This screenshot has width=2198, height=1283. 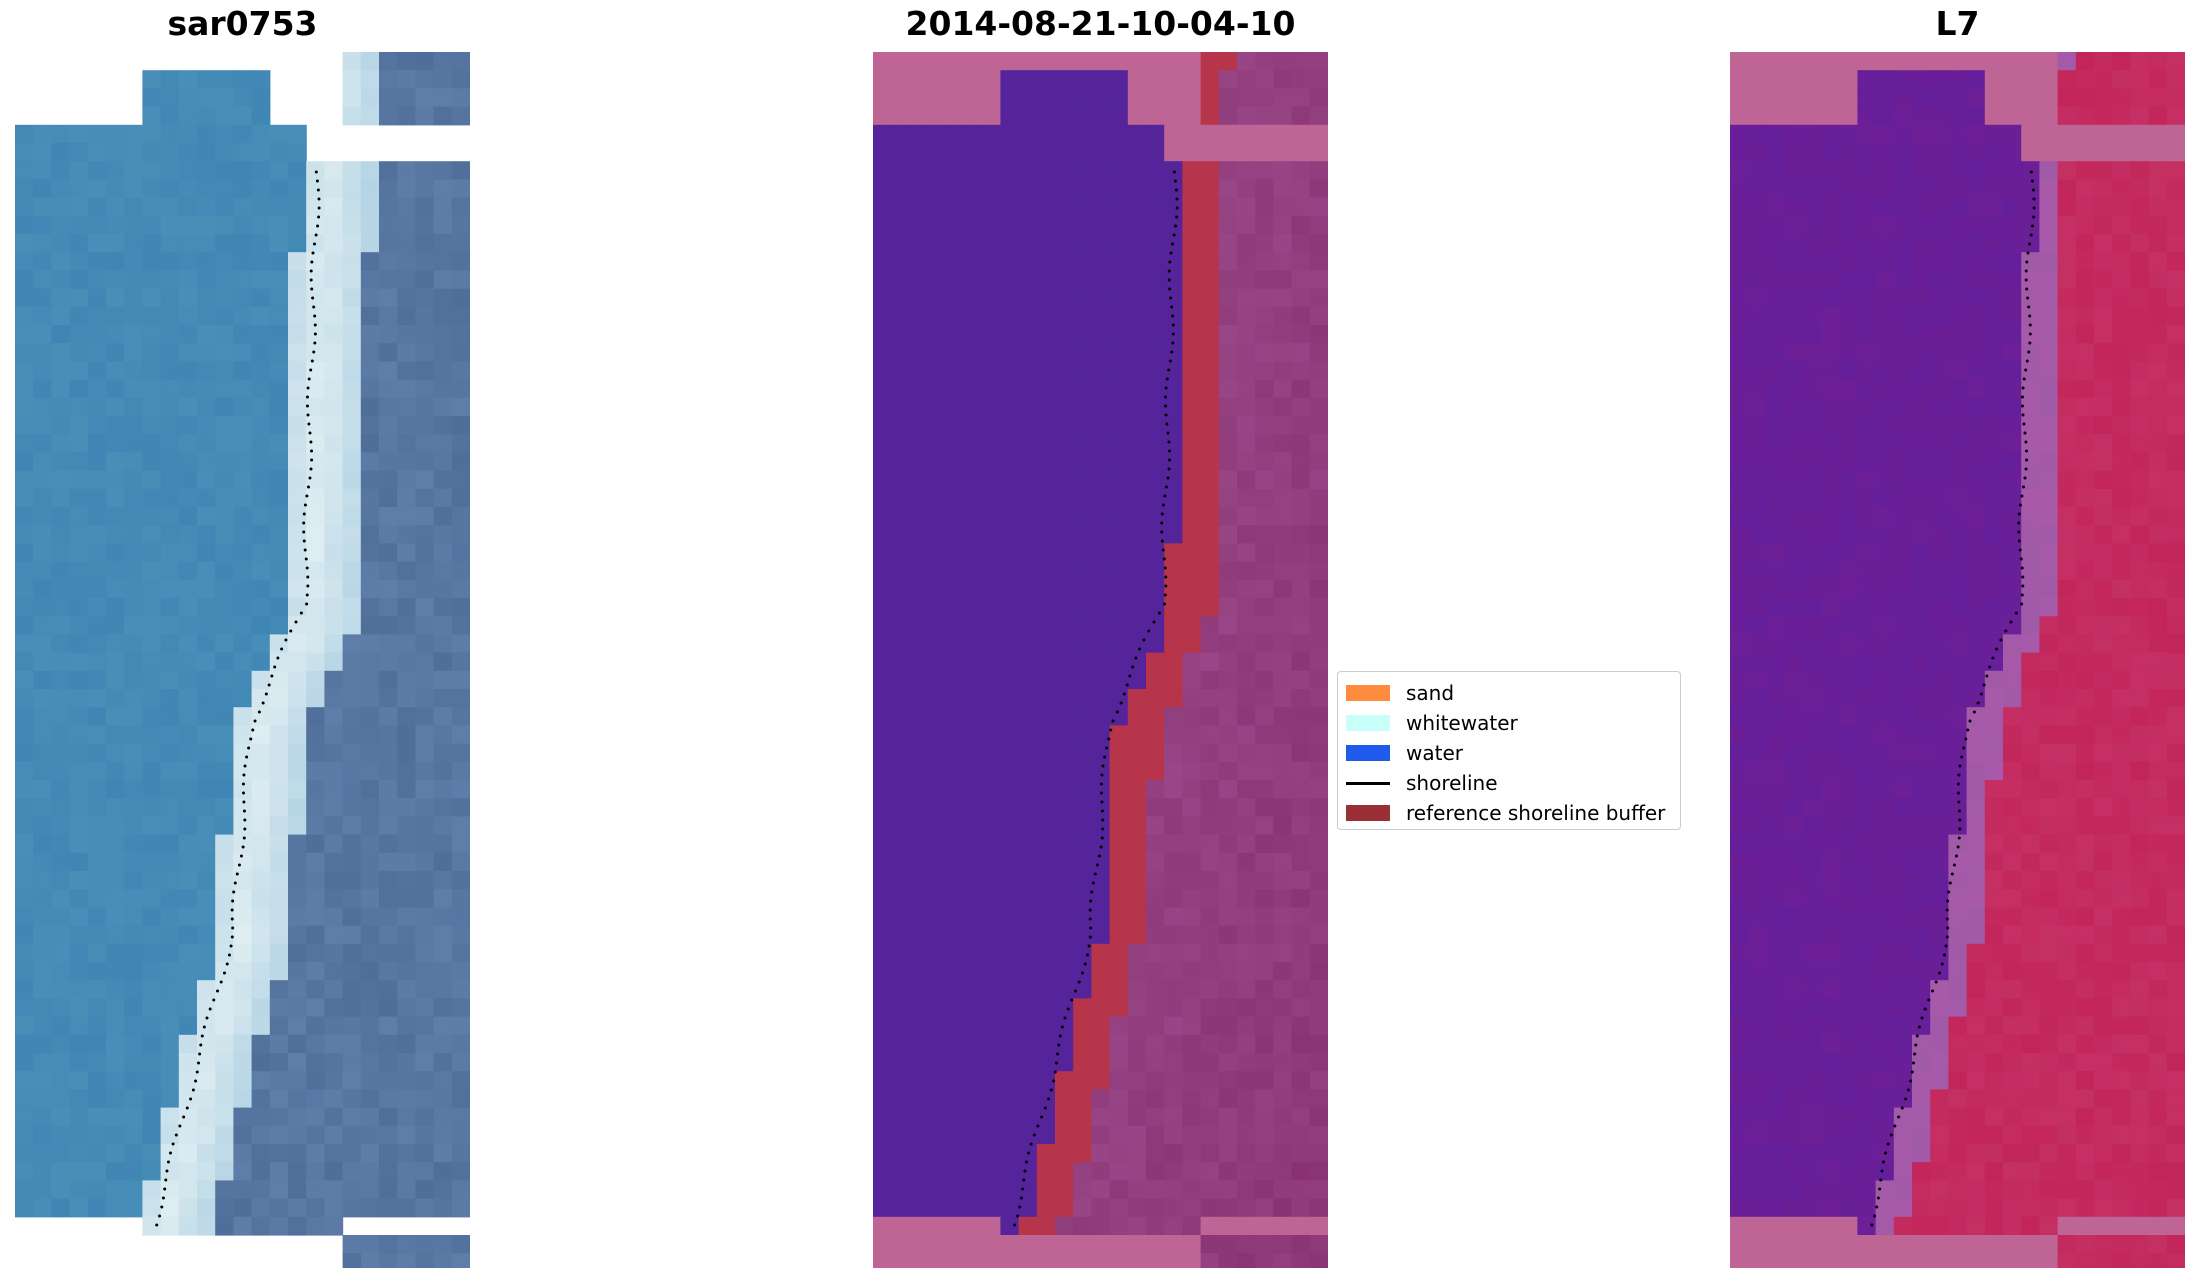 What do you see at coordinates (1368, 723) in the screenshot?
I see `legend-swatch-whitewater` at bounding box center [1368, 723].